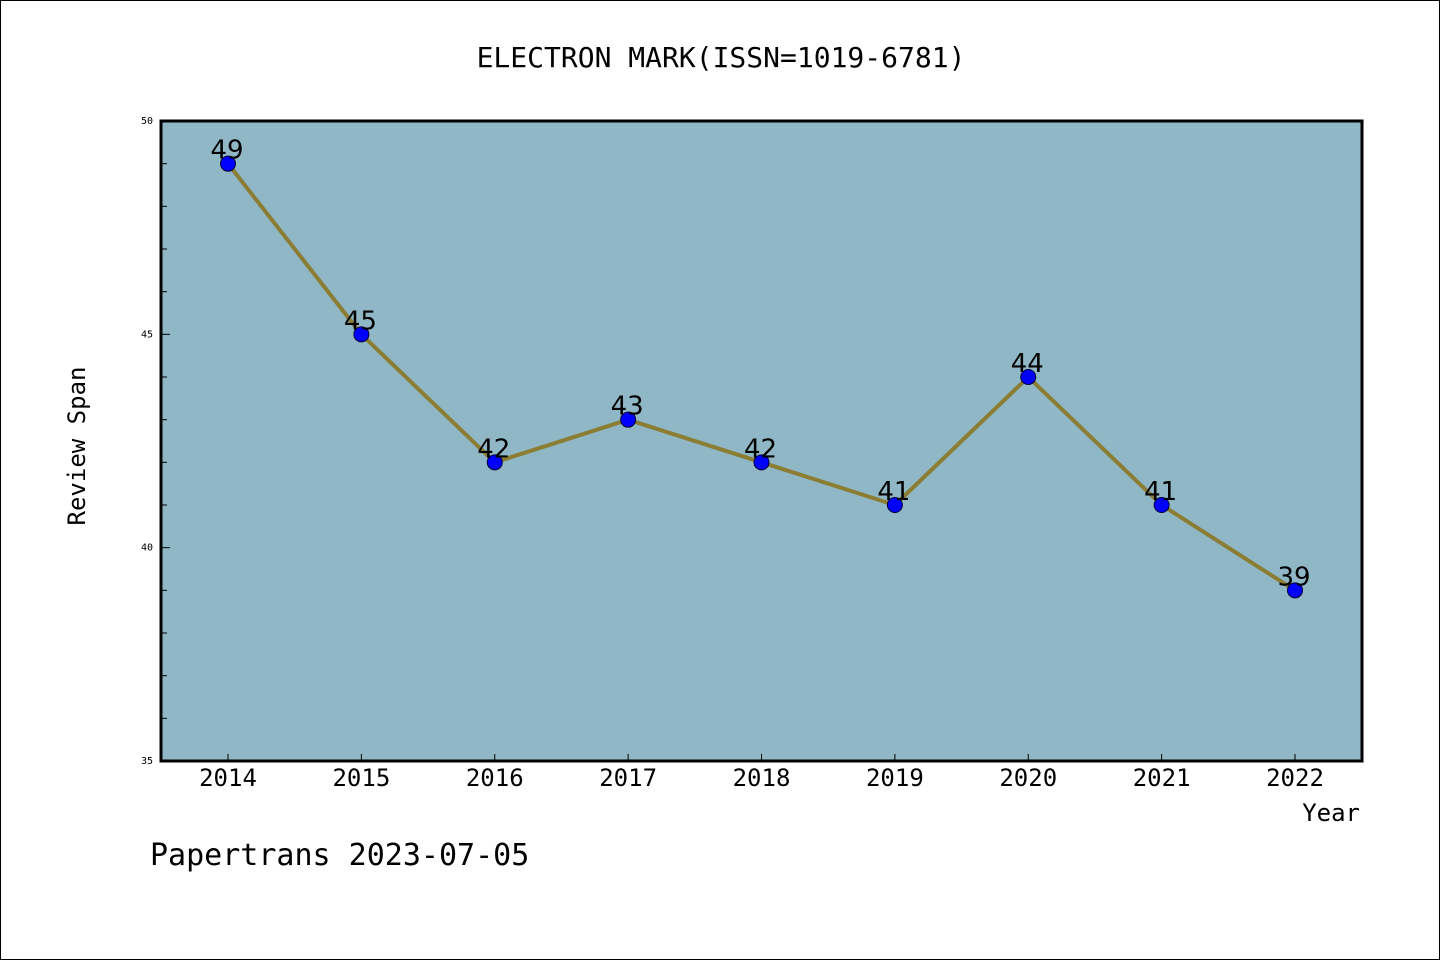 The image size is (1440, 960). Describe the element at coordinates (361, 778) in the screenshot. I see `x-tick-label: 2015` at that location.